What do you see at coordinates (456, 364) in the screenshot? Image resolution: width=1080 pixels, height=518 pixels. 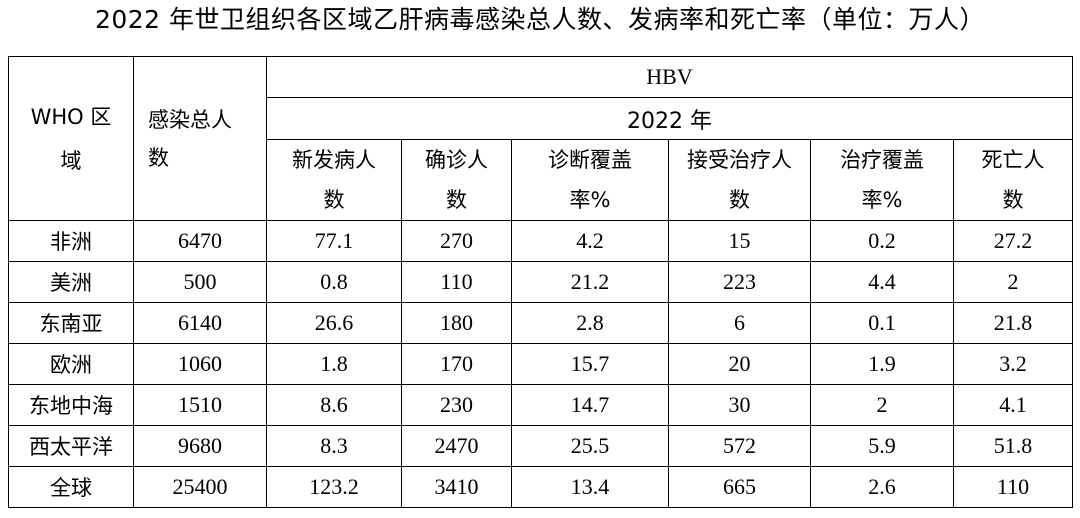 I see `value-cell: 170` at bounding box center [456, 364].